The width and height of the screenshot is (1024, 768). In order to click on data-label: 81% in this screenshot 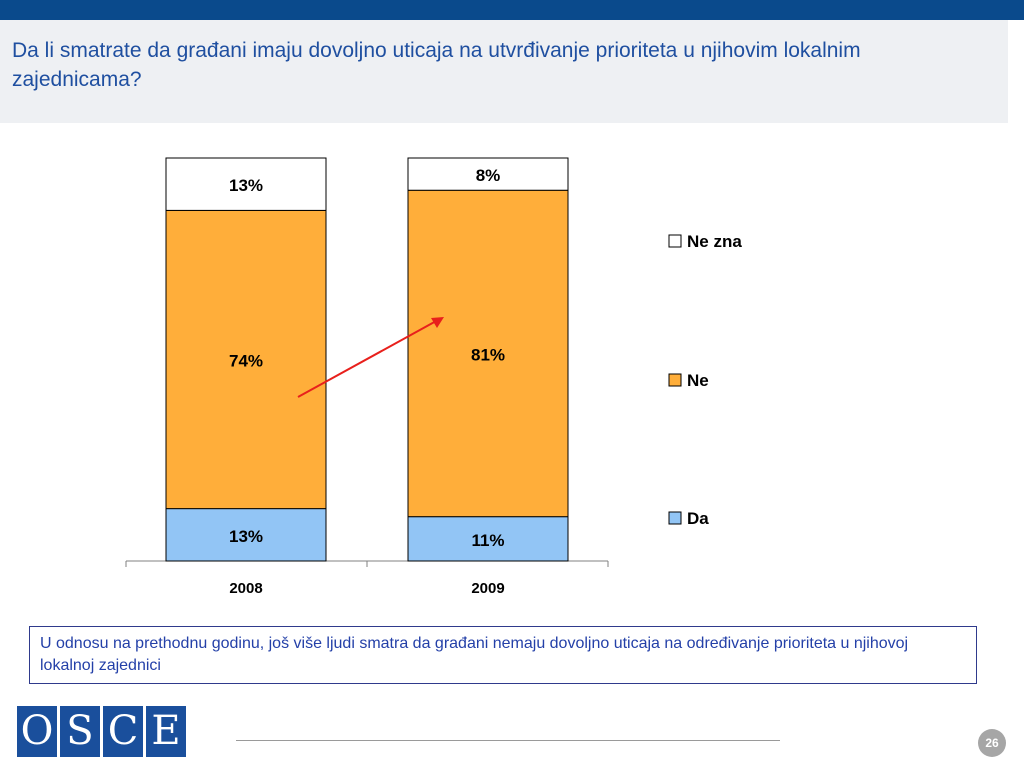, I will do `click(488, 354)`.